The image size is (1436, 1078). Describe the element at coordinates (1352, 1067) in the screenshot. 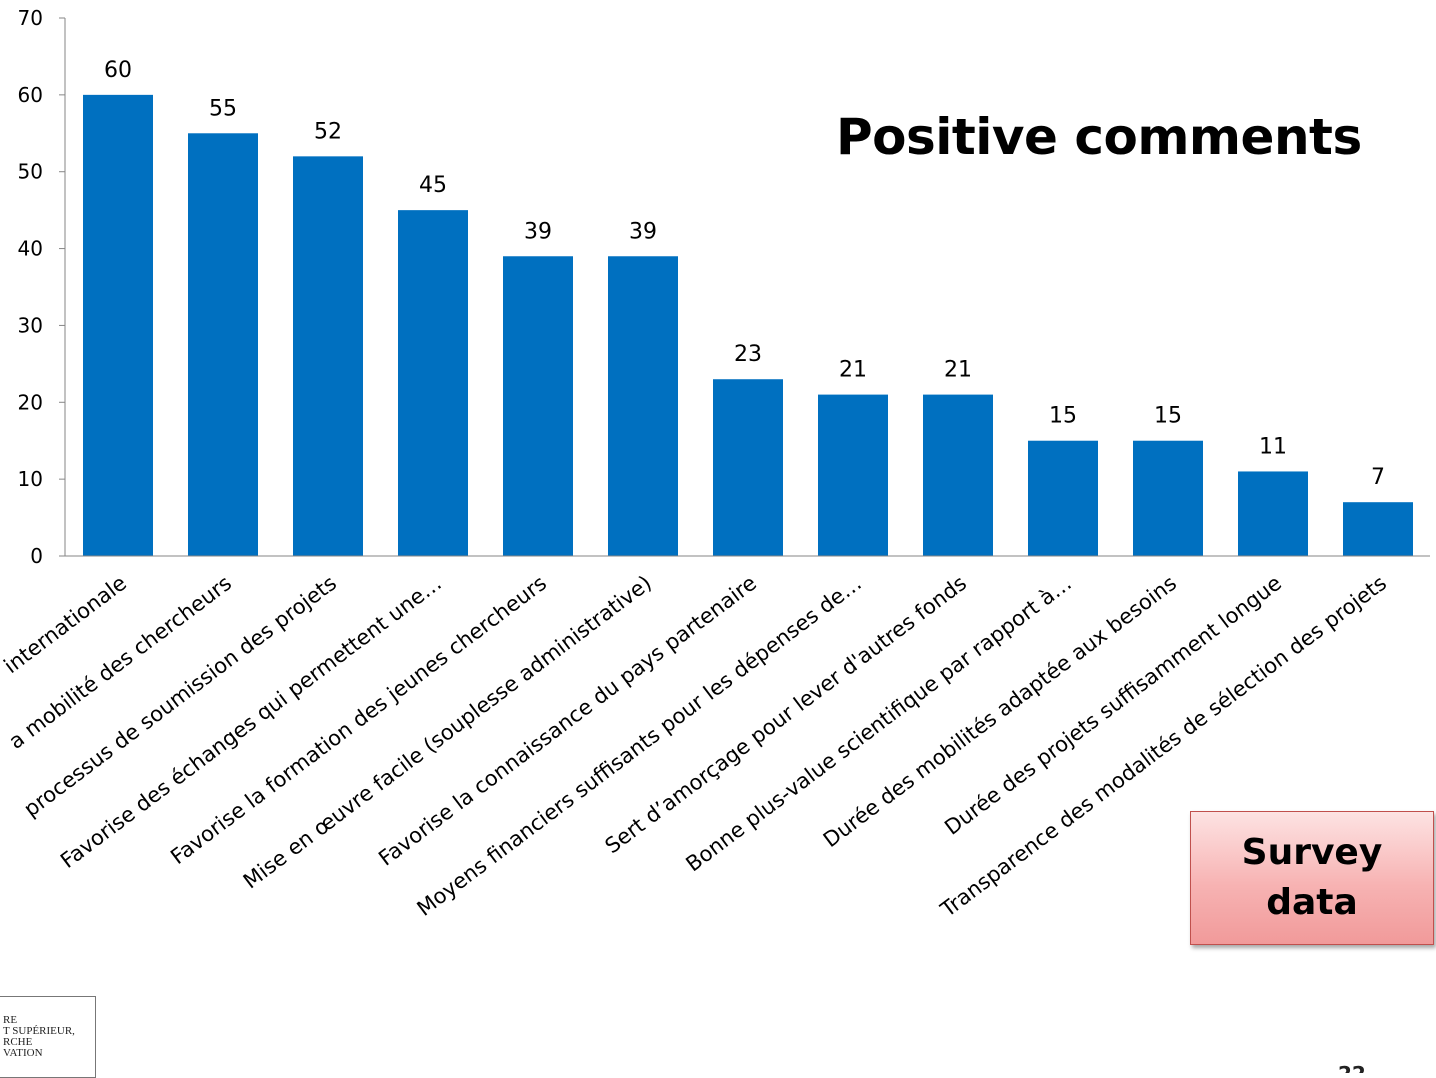

I see `page-number: 22` at that location.